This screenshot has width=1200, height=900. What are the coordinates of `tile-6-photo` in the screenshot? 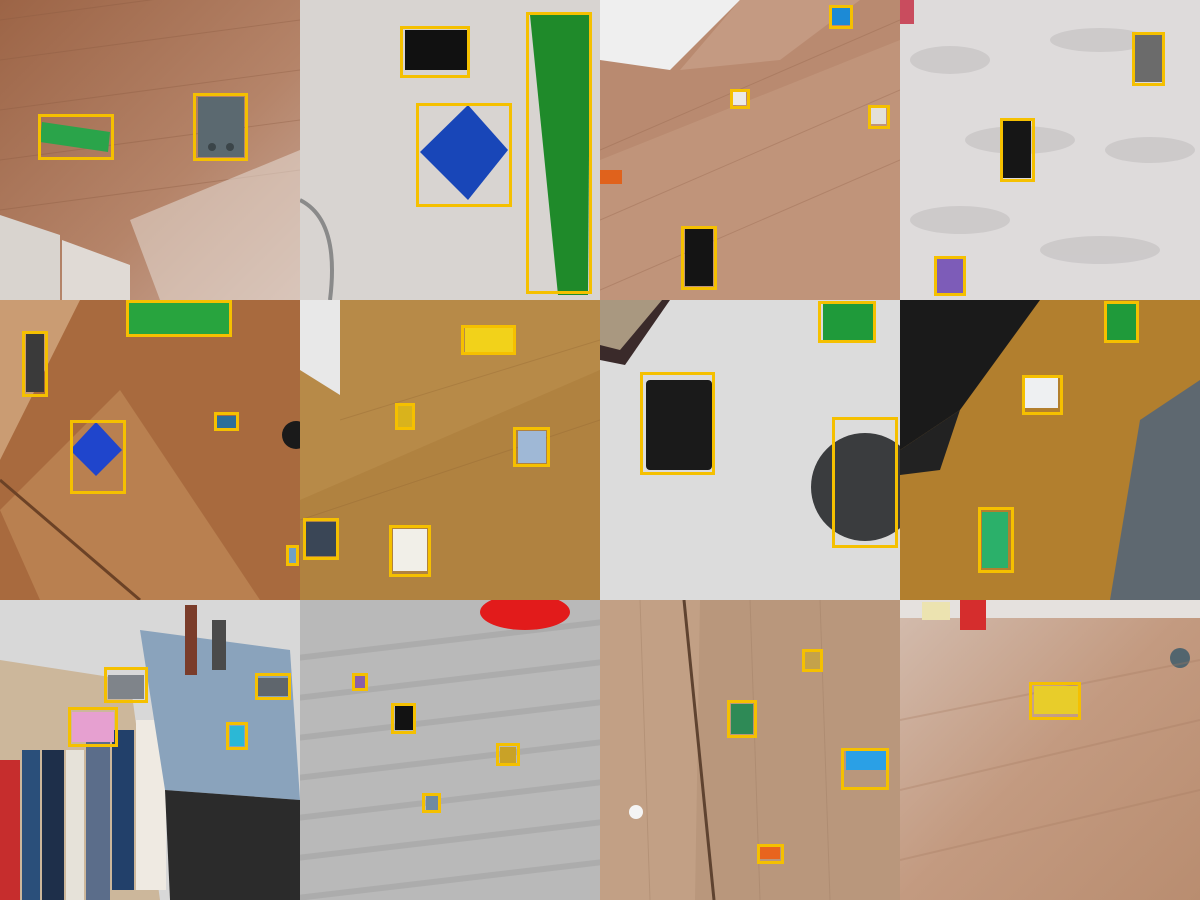 It's located at (450, 450).